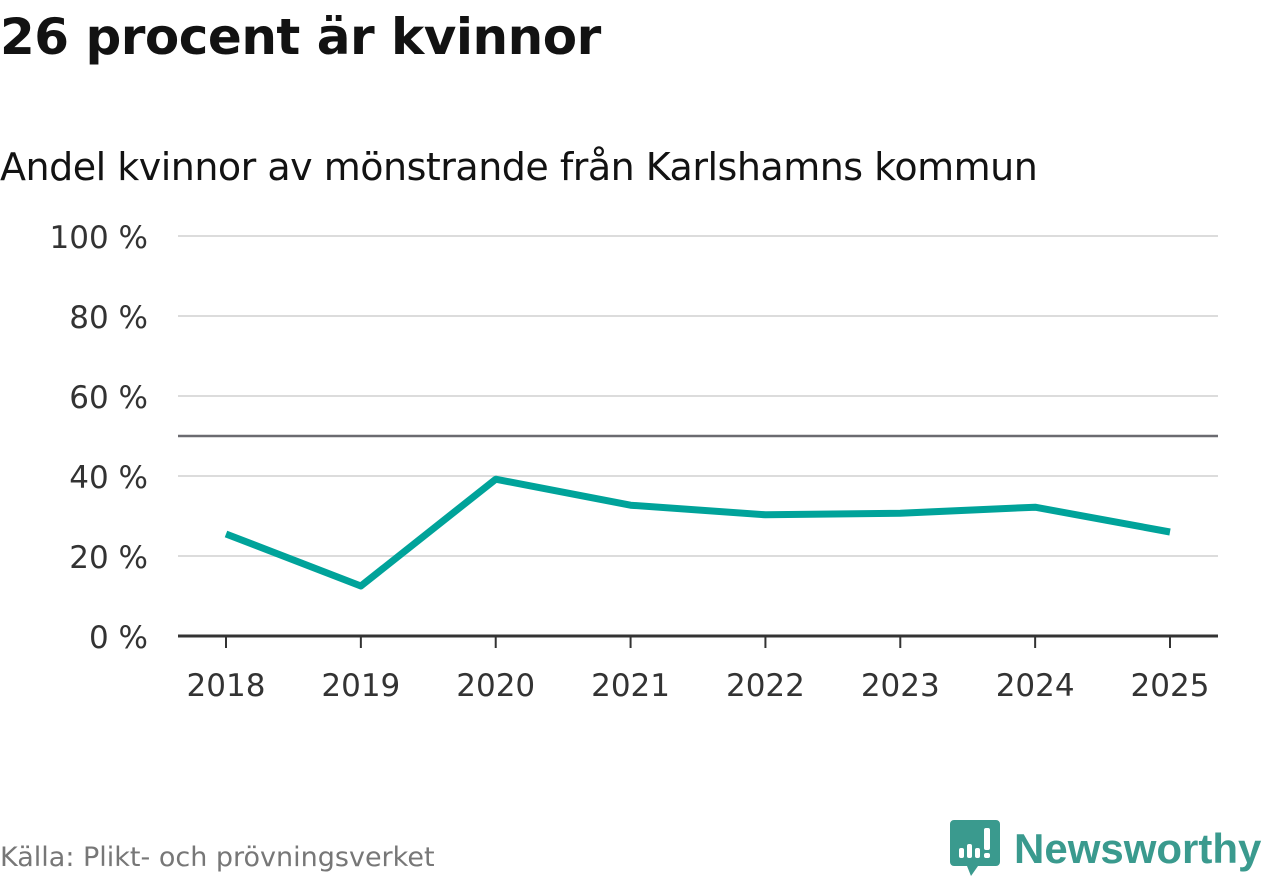 This screenshot has width=1262, height=879. What do you see at coordinates (630, 686) in the screenshot?
I see `x-tick-label: 2021` at bounding box center [630, 686].